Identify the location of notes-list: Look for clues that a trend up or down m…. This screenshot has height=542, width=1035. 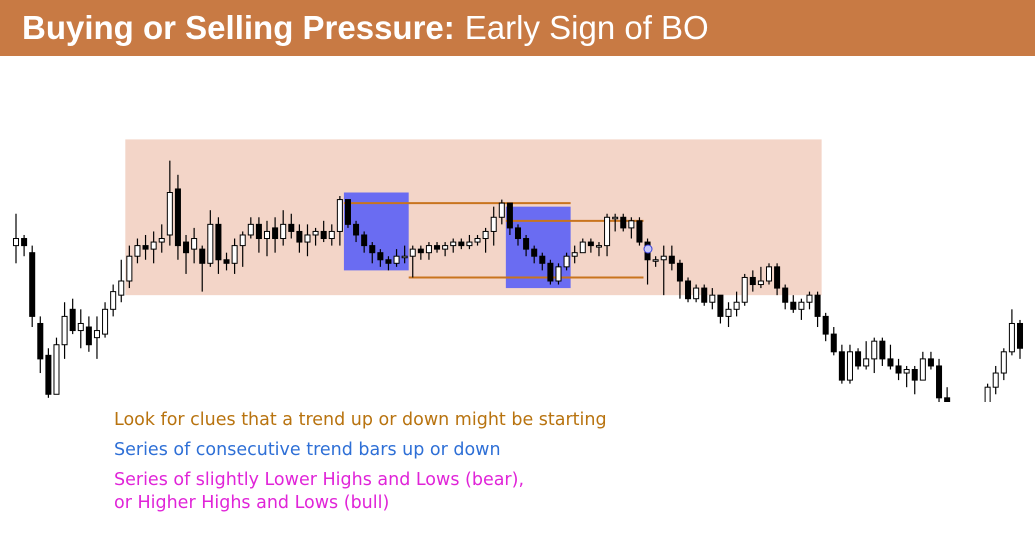
(360, 460).